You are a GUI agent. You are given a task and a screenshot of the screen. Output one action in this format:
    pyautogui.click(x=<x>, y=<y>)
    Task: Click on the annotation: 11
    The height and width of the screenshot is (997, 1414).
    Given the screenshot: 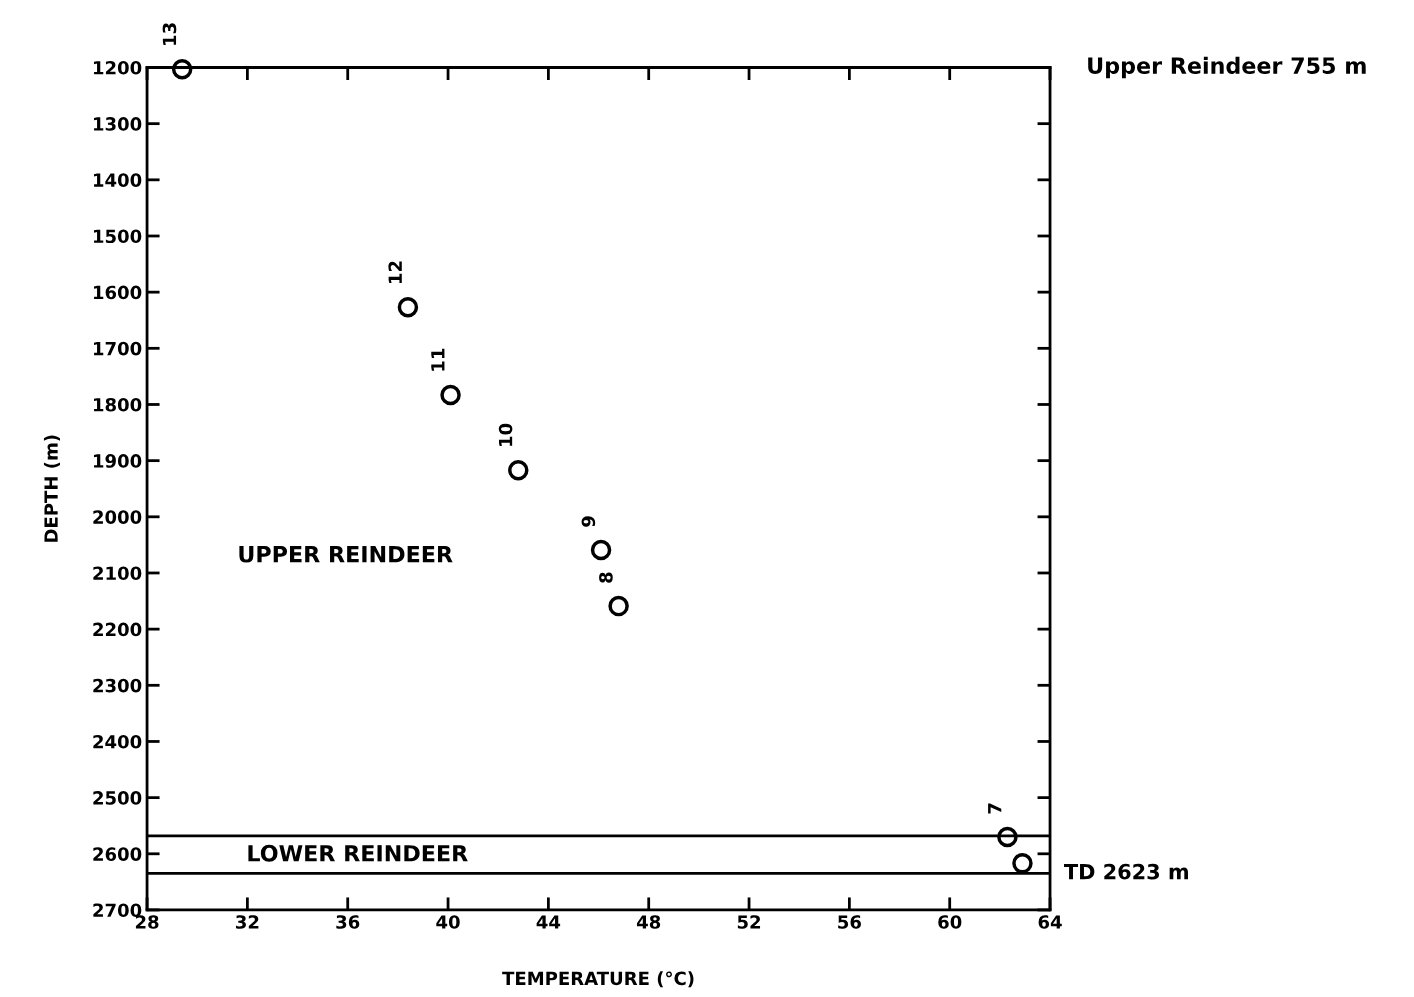 What is the action you would take?
    pyautogui.click(x=438, y=359)
    